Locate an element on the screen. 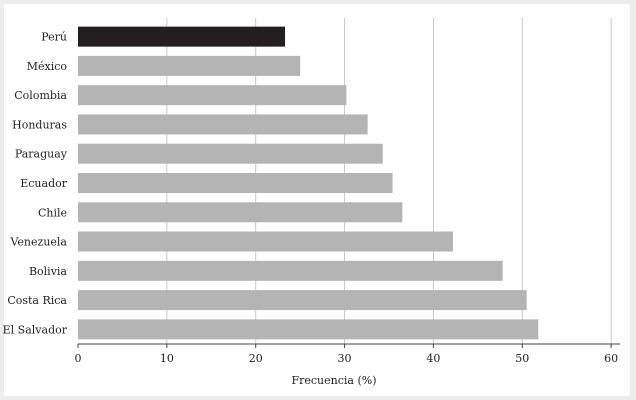 The image size is (636, 400). category-label: Honduras is located at coordinates (39, 124).